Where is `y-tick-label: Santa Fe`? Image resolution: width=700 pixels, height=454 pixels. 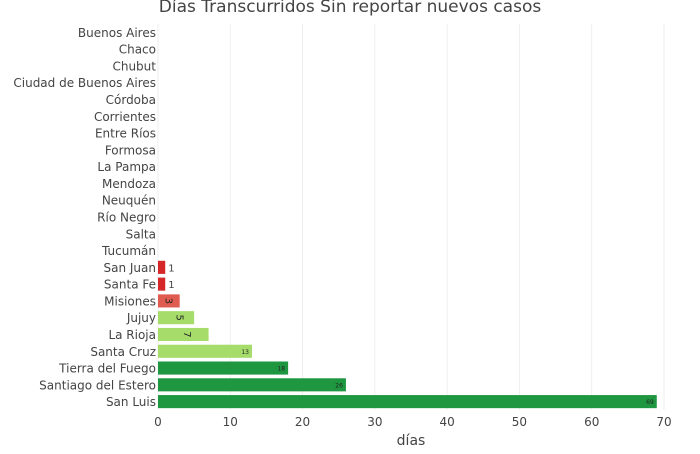 y-tick-label: Santa Fe is located at coordinates (130, 285).